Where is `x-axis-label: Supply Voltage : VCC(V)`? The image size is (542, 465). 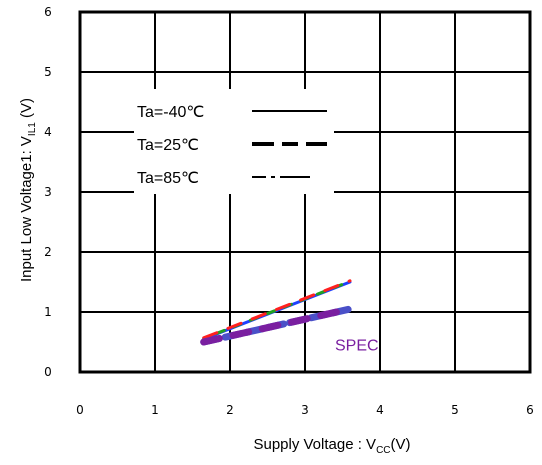 x-axis-label: Supply Voltage : VCC(V) is located at coordinates (331, 446).